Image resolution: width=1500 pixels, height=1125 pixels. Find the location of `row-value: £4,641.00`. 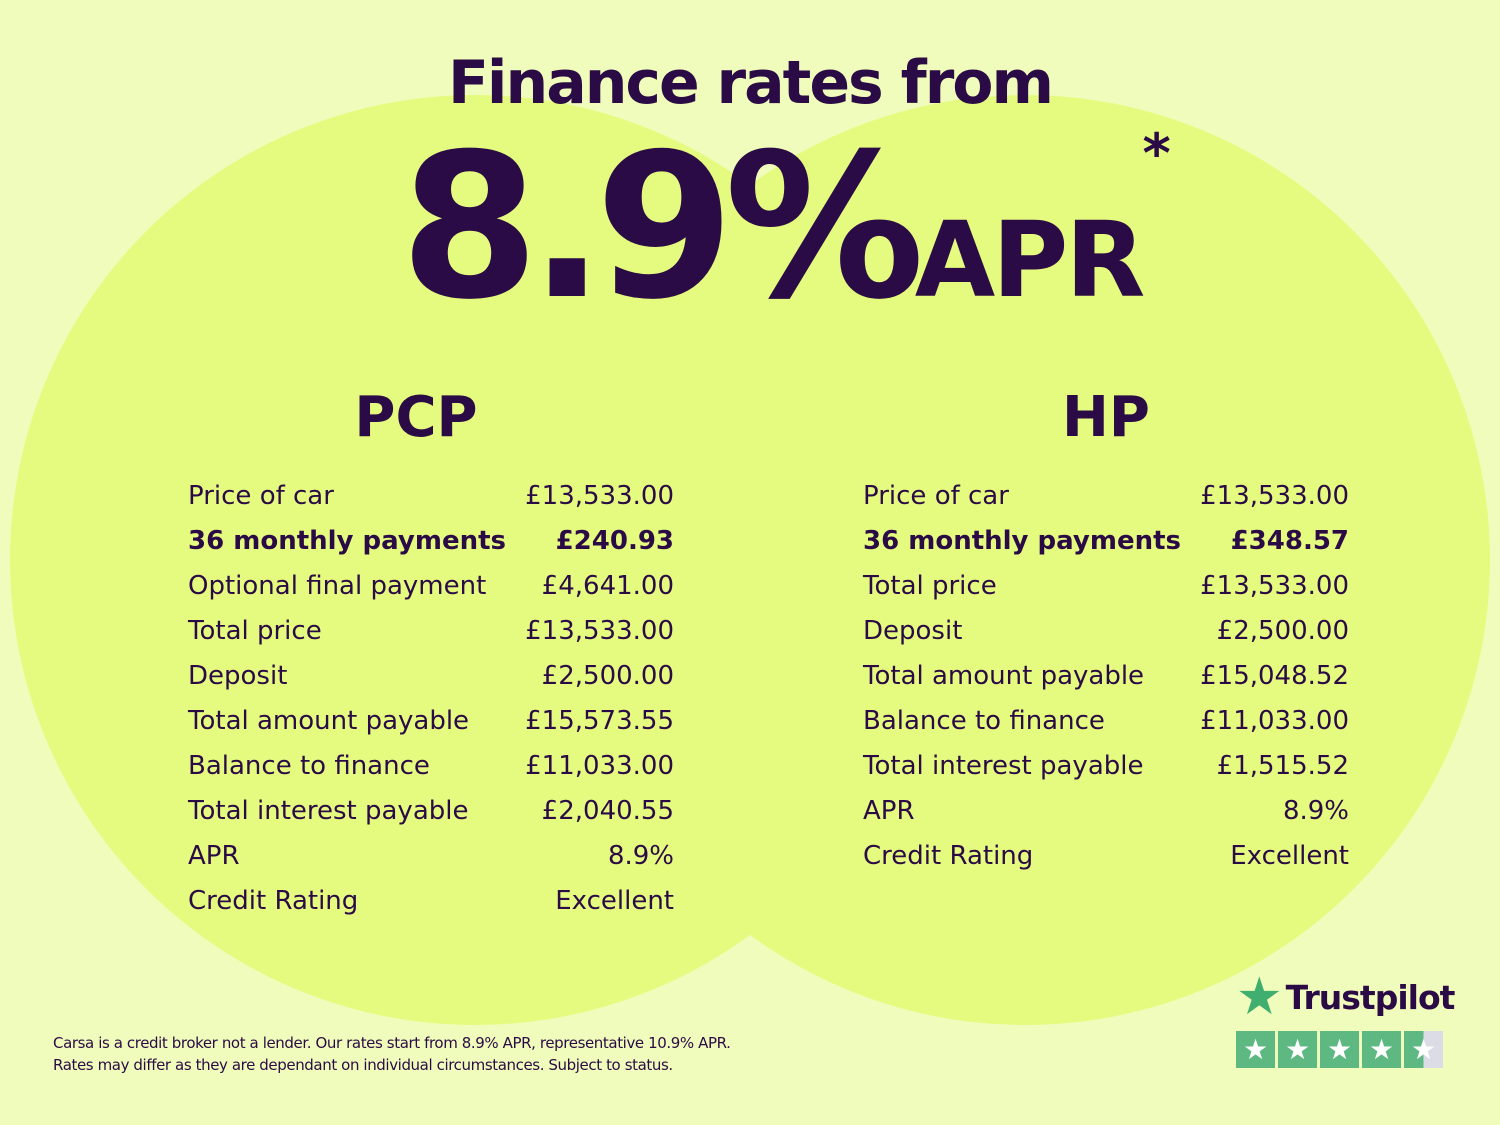

row-value: £4,641.00 is located at coordinates (607, 586).